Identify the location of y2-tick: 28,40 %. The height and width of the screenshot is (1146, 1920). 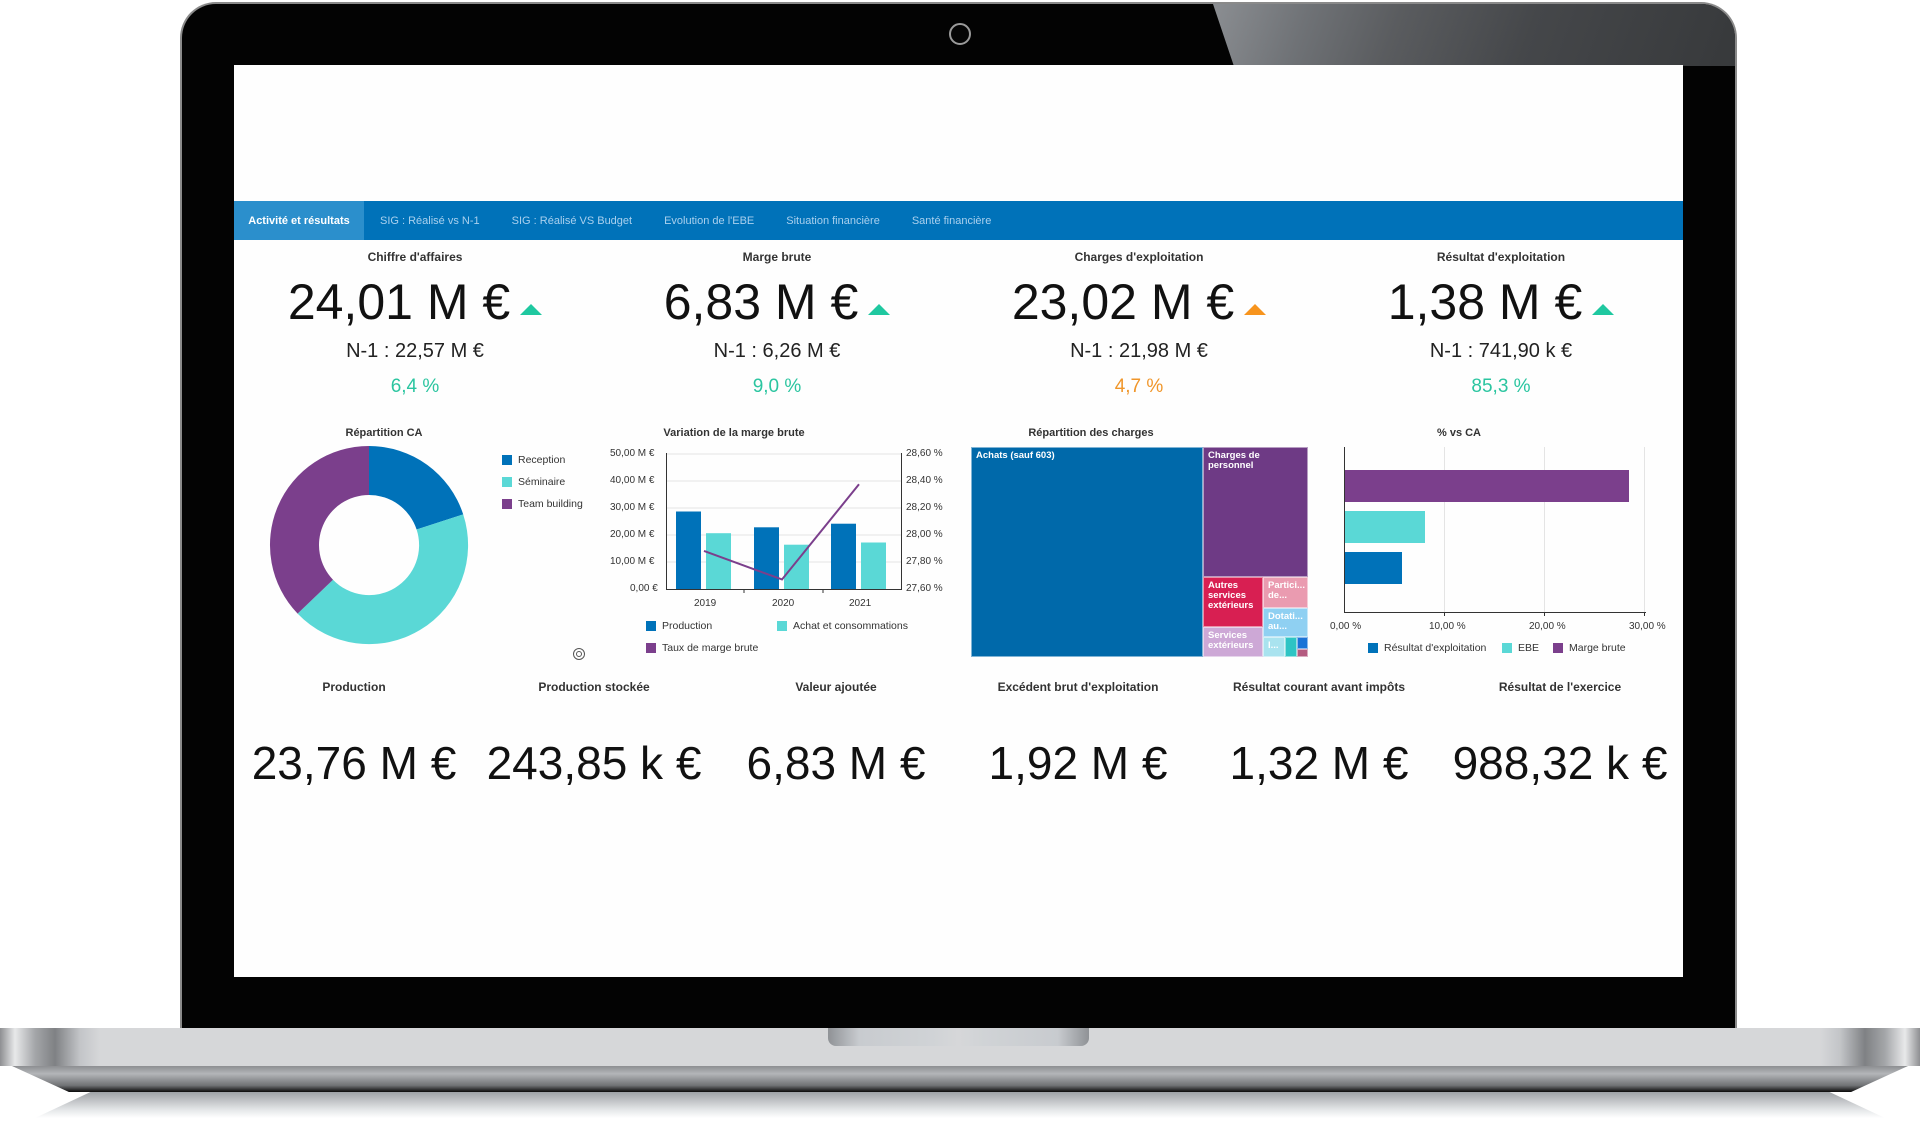
(924, 480).